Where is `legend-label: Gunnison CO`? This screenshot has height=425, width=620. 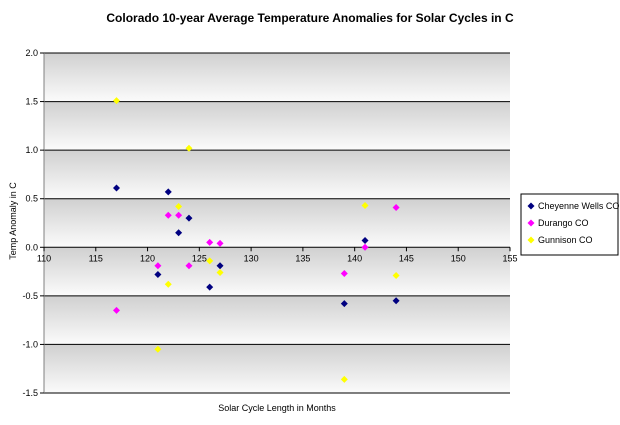 legend-label: Gunnison CO is located at coordinates (565, 240).